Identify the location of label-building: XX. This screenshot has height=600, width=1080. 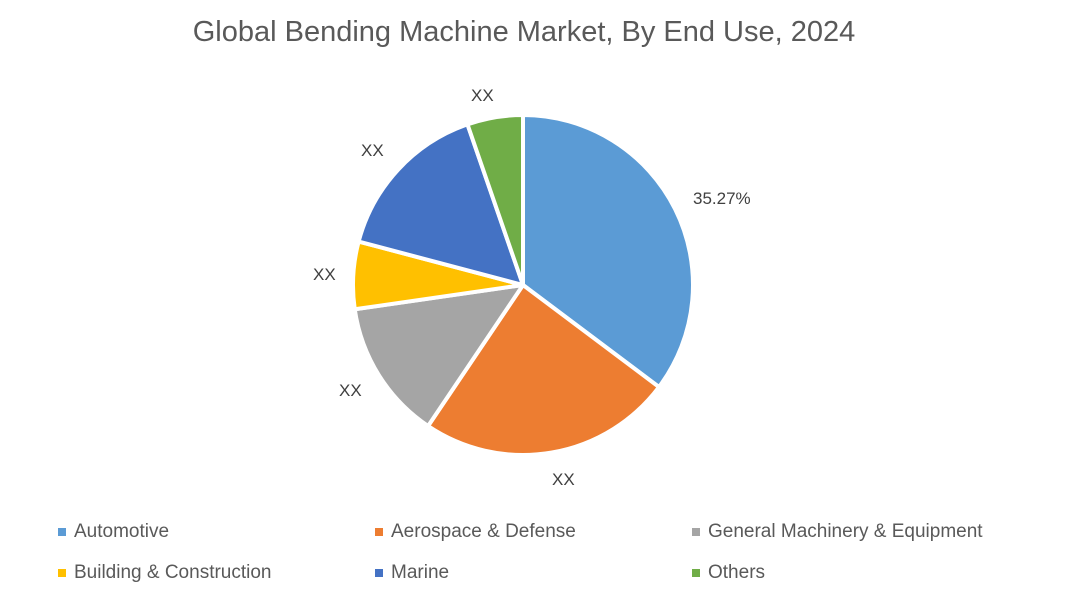
(324, 274).